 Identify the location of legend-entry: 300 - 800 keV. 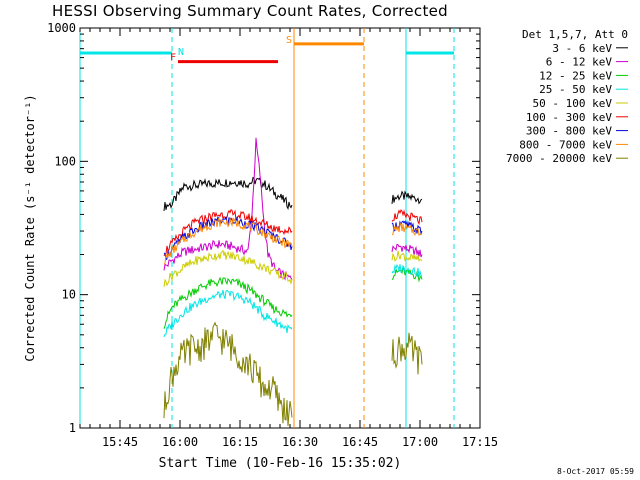
(569, 131).